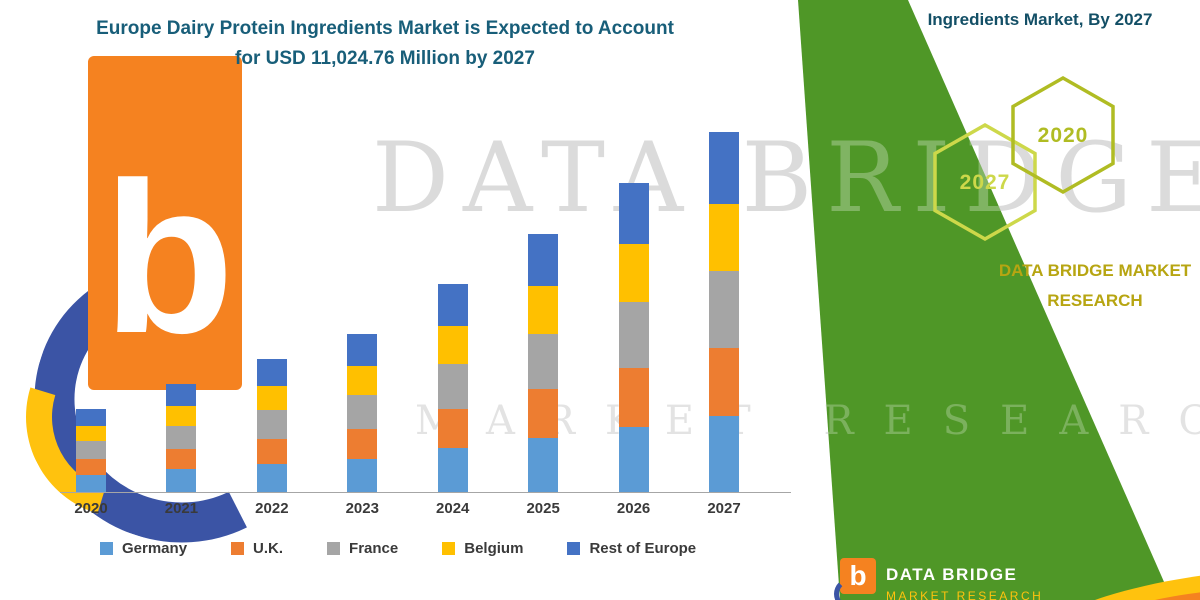  Describe the element at coordinates (268, 548) in the screenshot. I see `legend-label: U.K.` at that location.